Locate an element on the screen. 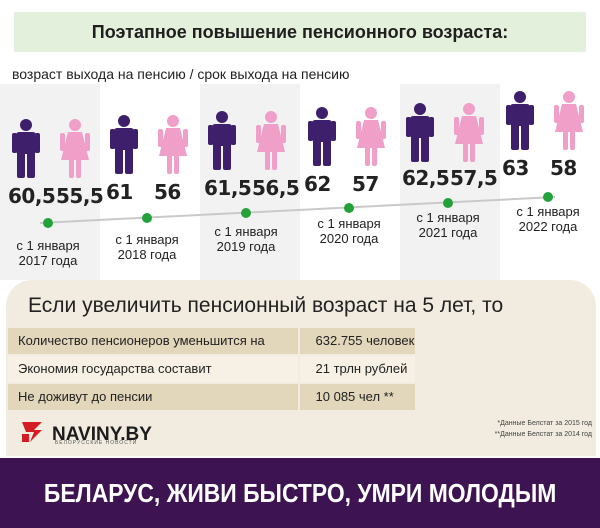 The height and width of the screenshot is (528, 600). table-row: Не доживут до пенсии 10 085 чел ** is located at coordinates (211, 397).